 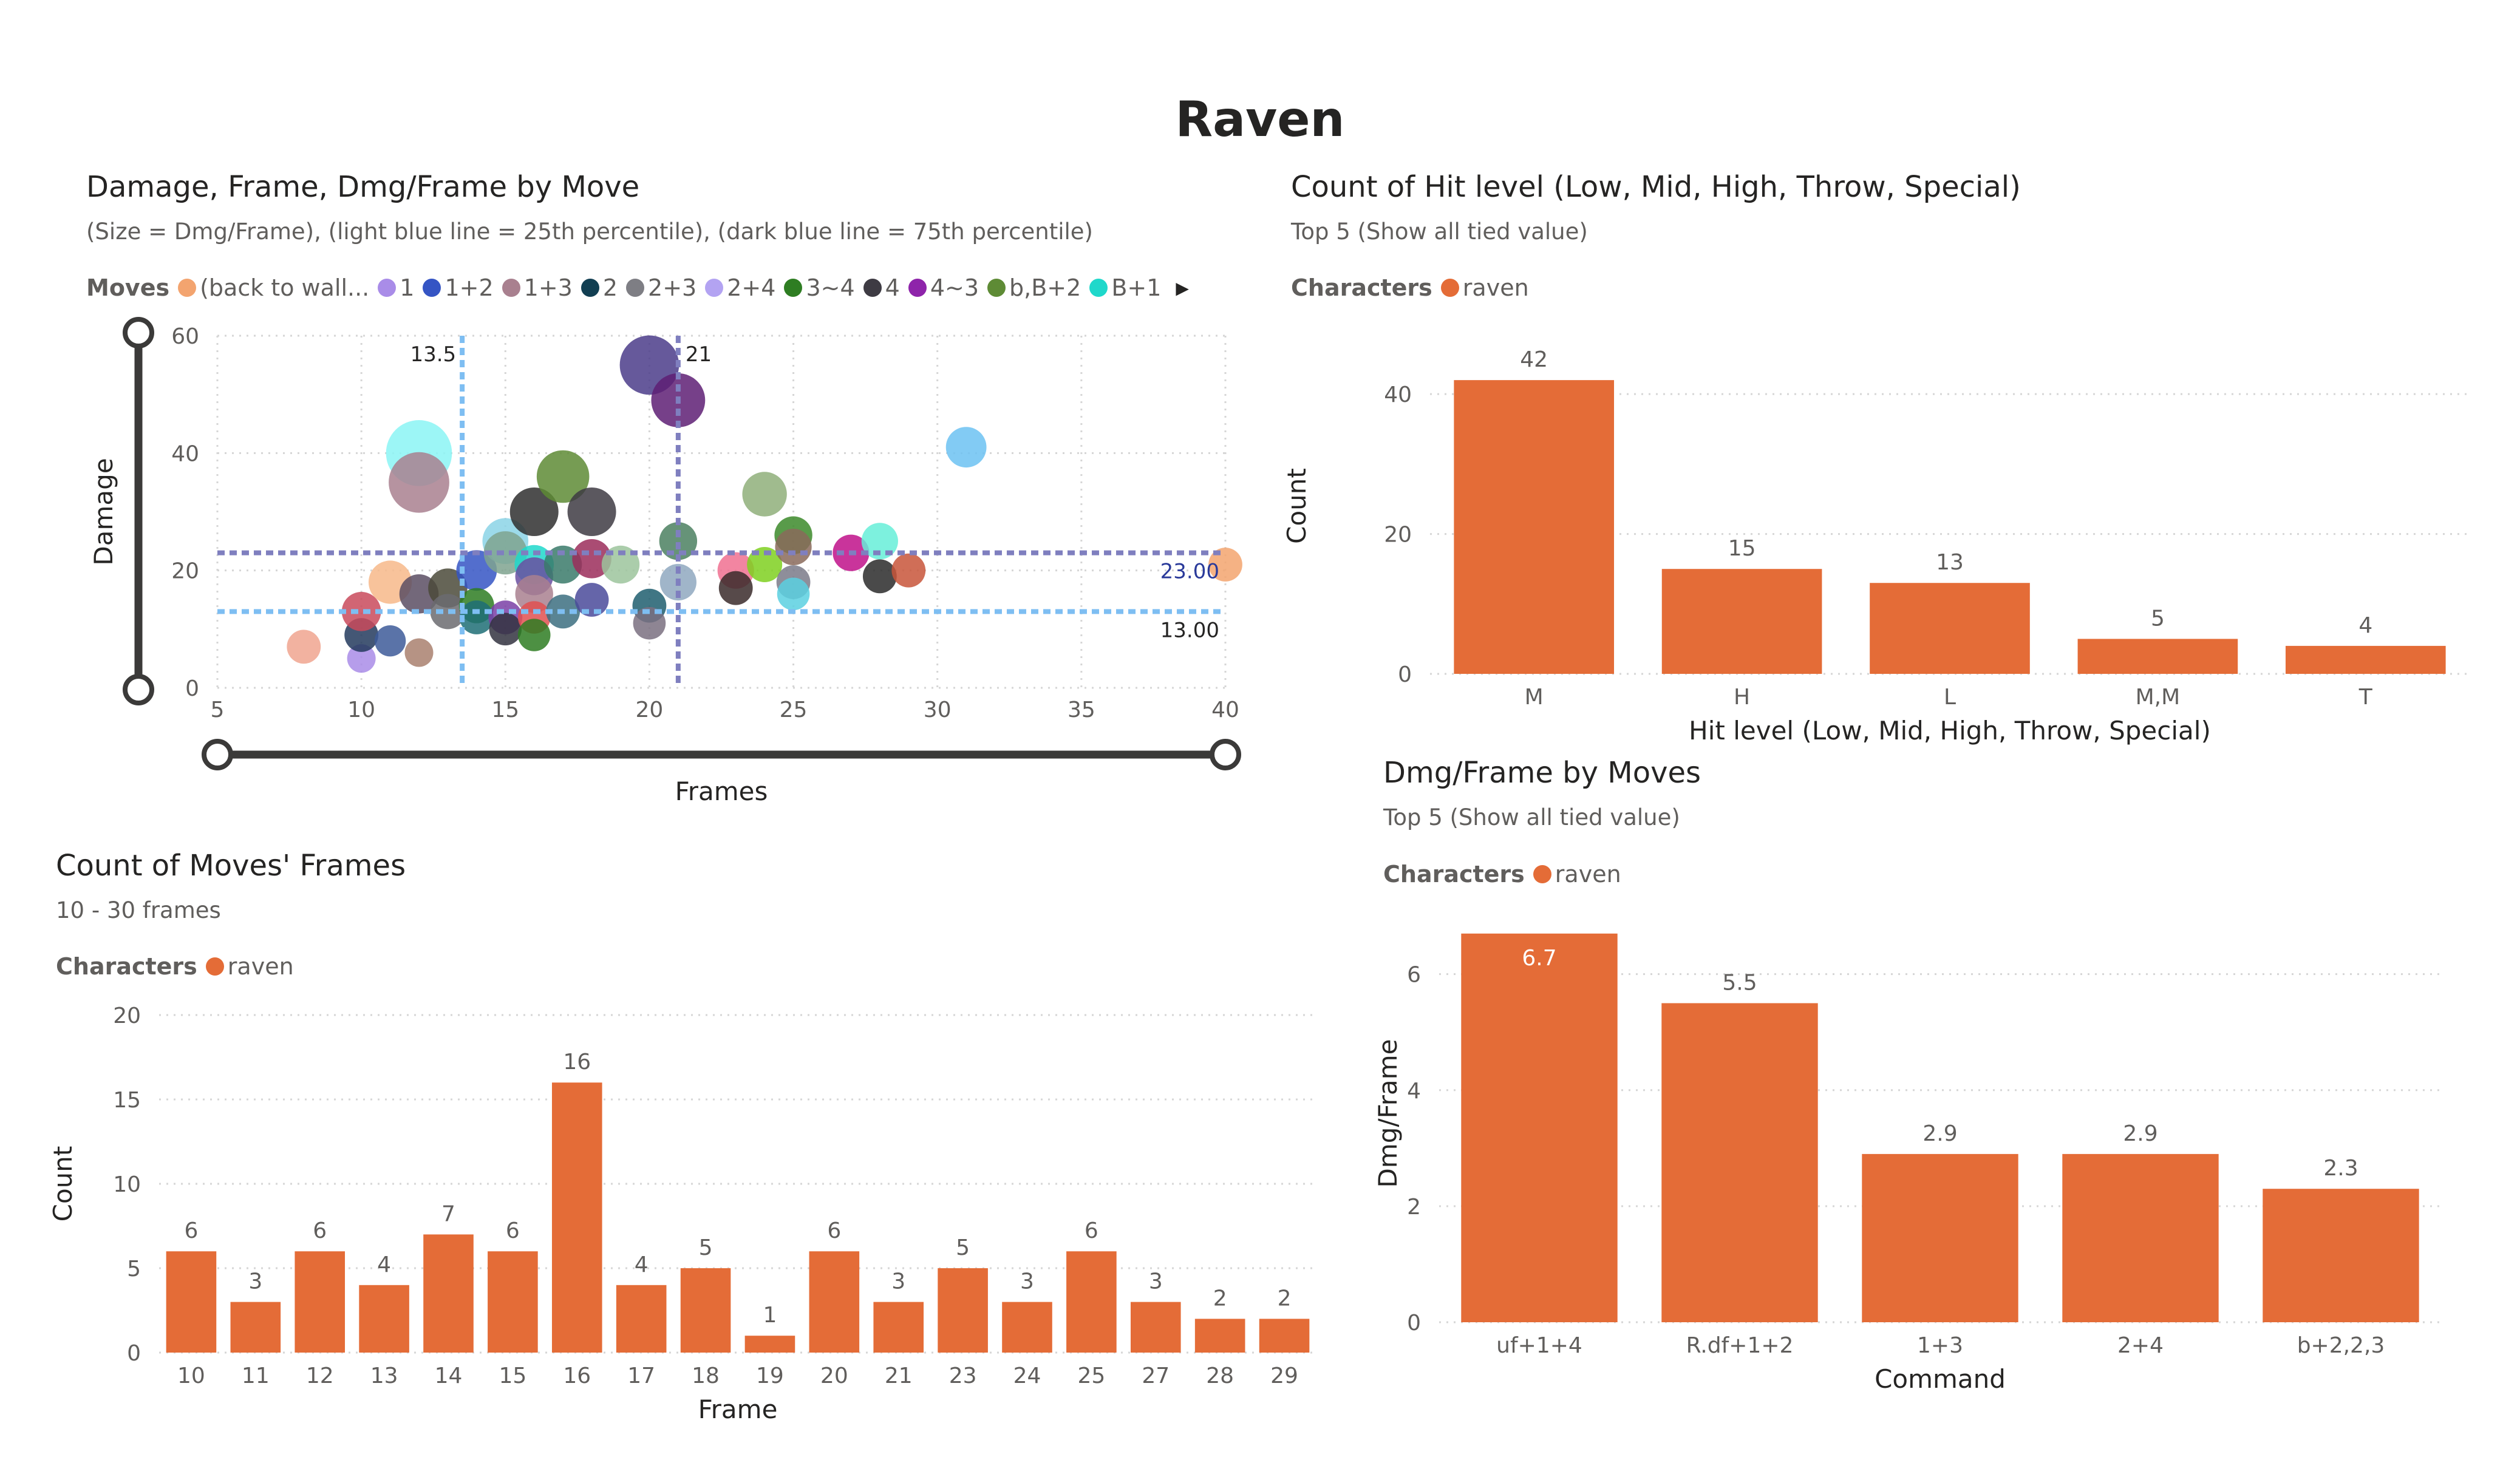 I want to click on legend-item: 4, so click(x=881, y=287).